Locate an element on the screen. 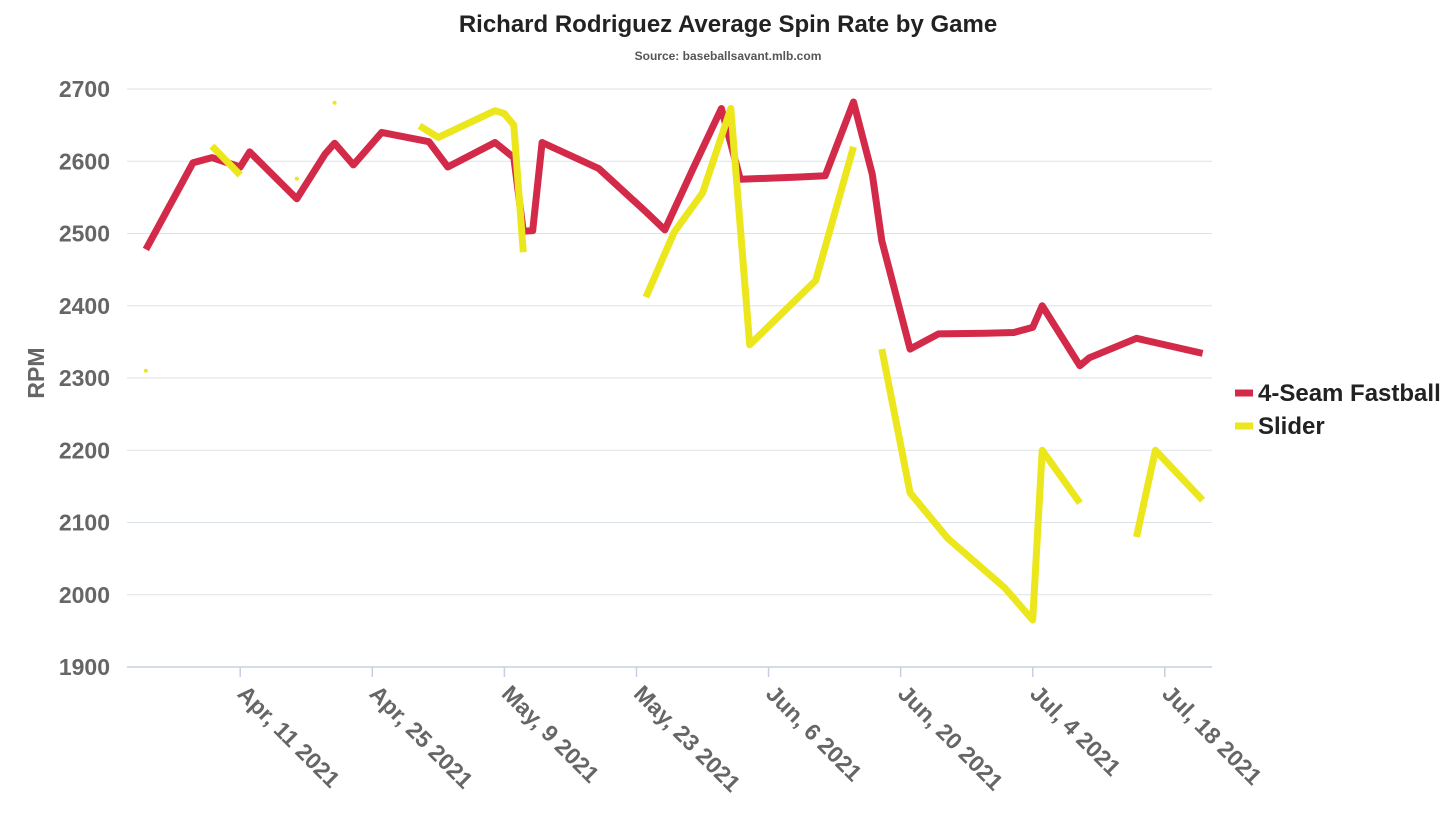 This screenshot has height=819, width=1456. x-tick-label-2: May, 9 2021 is located at coordinates (551, 734).